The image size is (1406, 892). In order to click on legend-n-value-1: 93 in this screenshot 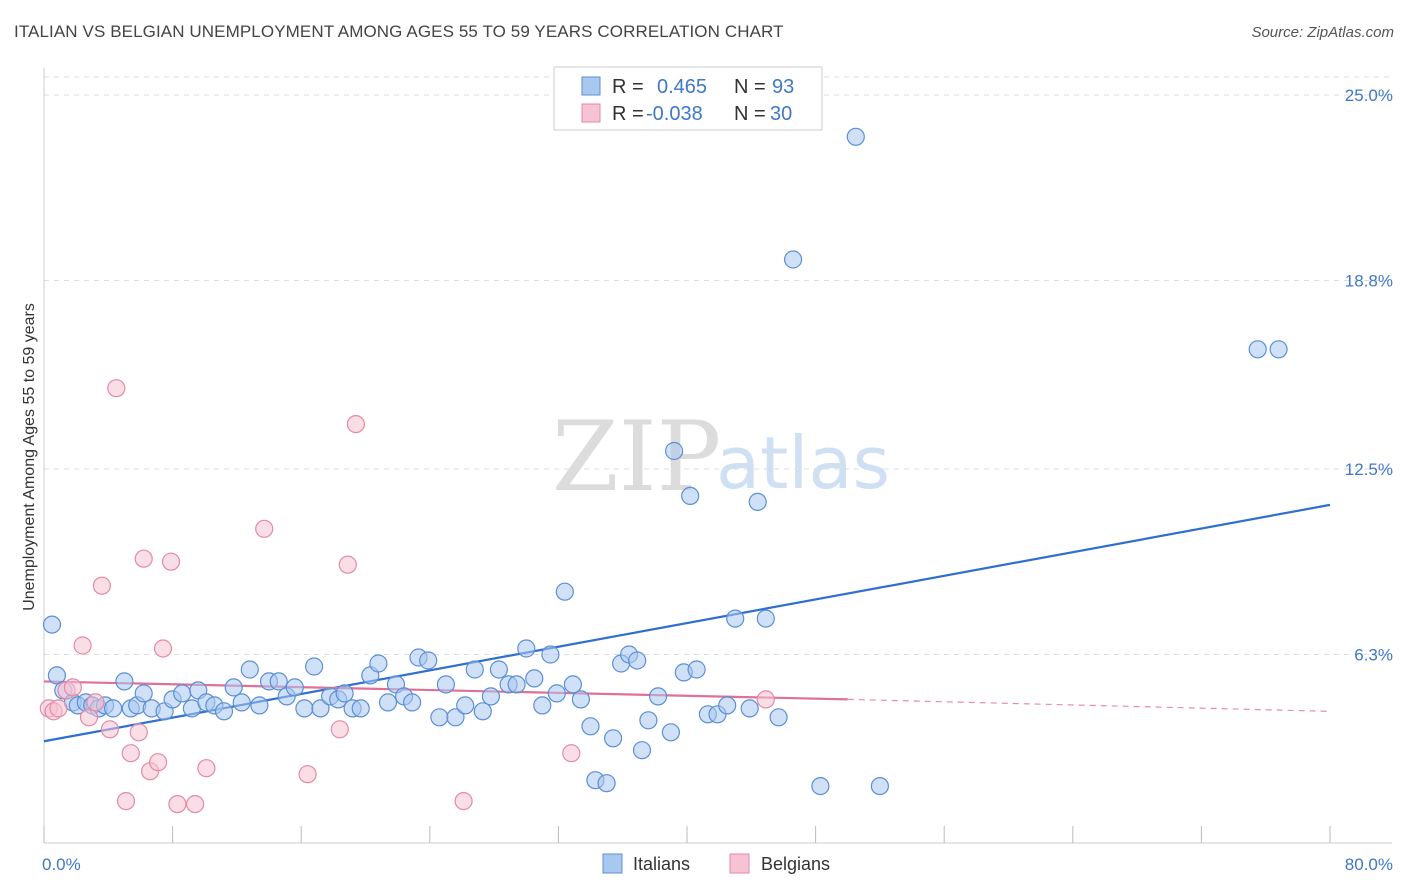, I will do `click(783, 87)`.